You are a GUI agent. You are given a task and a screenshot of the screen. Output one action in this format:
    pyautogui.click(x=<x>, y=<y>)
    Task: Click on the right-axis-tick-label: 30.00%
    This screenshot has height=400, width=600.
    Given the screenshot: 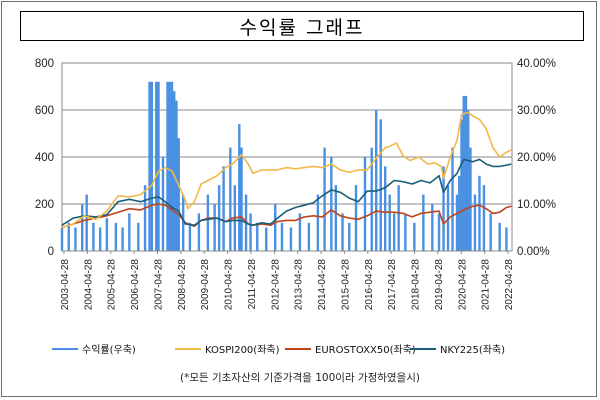 What is the action you would take?
    pyautogui.click(x=536, y=111)
    